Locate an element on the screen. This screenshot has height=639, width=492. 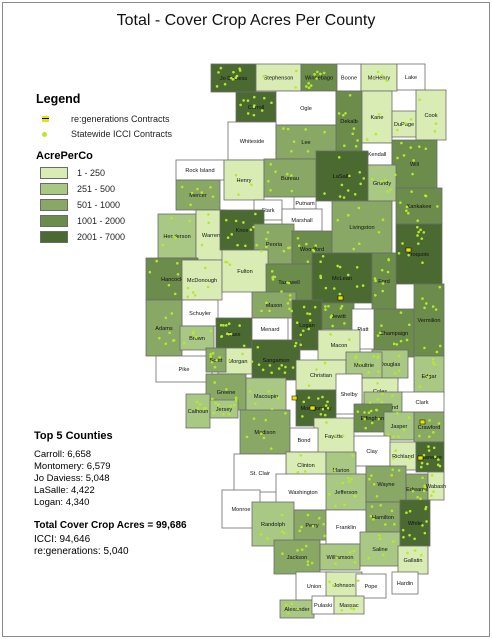
county-label: Washington is located at coordinates (302, 493).